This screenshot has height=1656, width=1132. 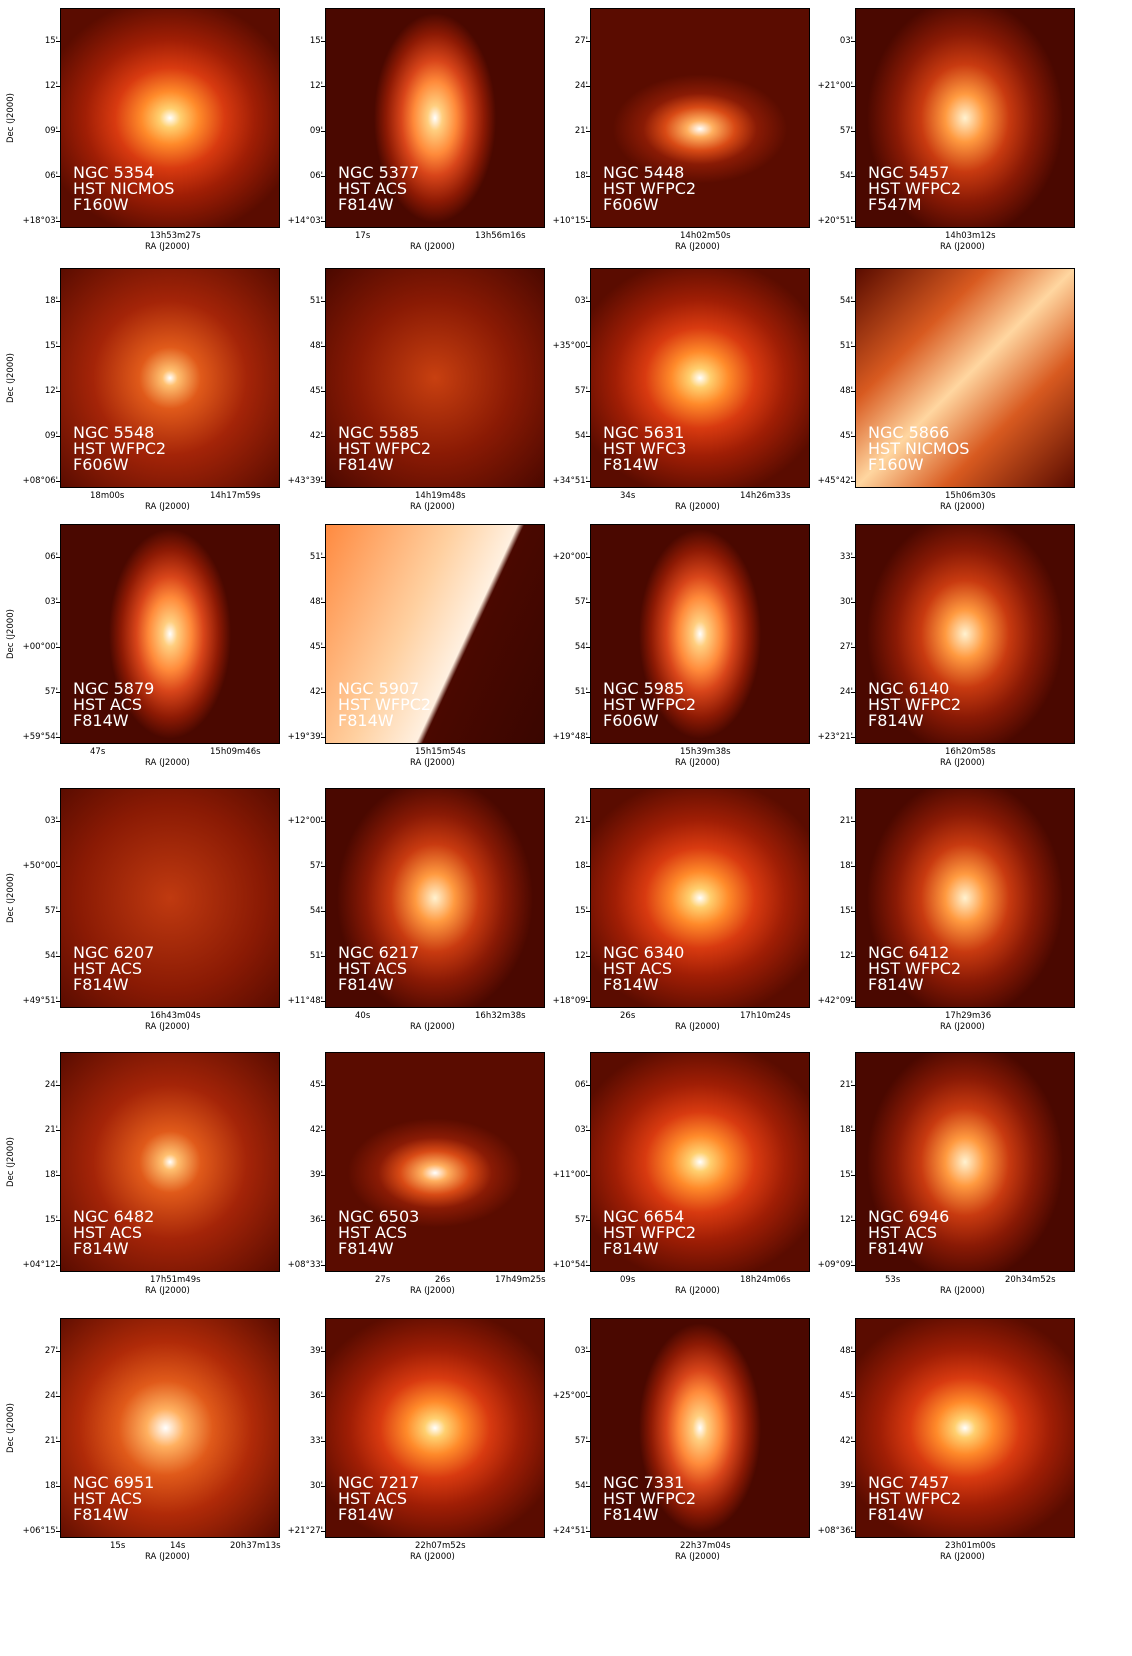 I want to click on panel-label: NGC 6412 HST WFPC2 F814W, so click(x=914, y=969).